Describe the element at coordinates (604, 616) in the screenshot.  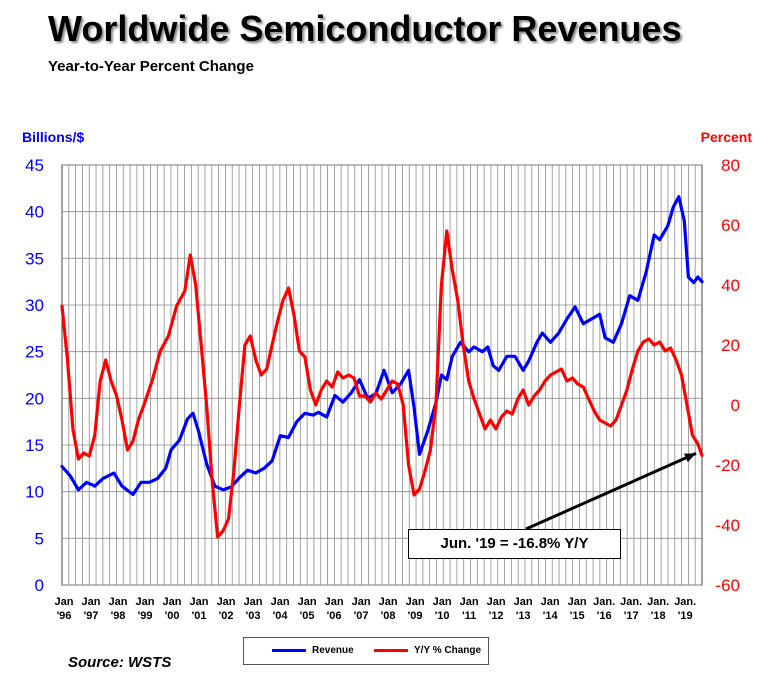
I see `x-tick-label: '16` at that location.